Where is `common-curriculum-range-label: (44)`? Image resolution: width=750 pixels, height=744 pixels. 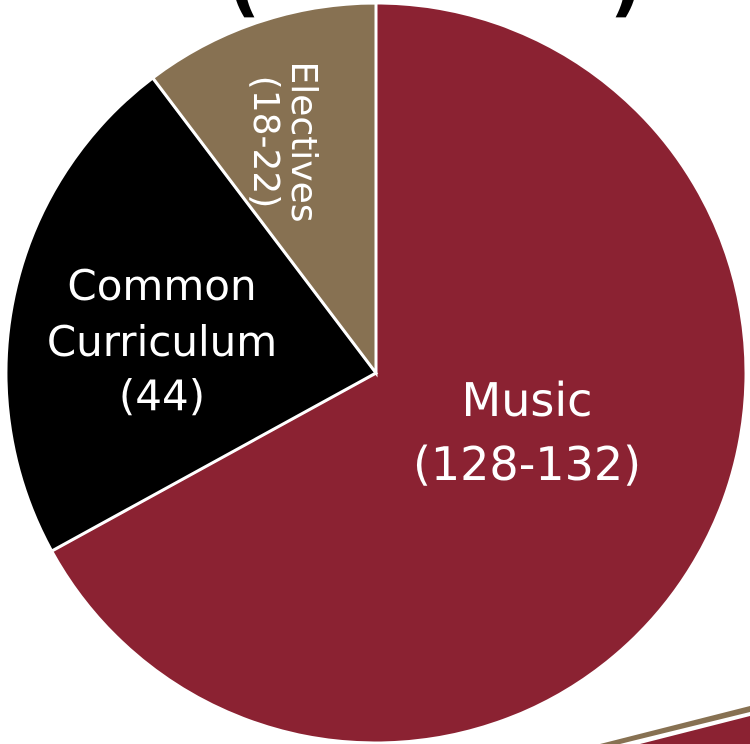 common-curriculum-range-label: (44) is located at coordinates (162, 395).